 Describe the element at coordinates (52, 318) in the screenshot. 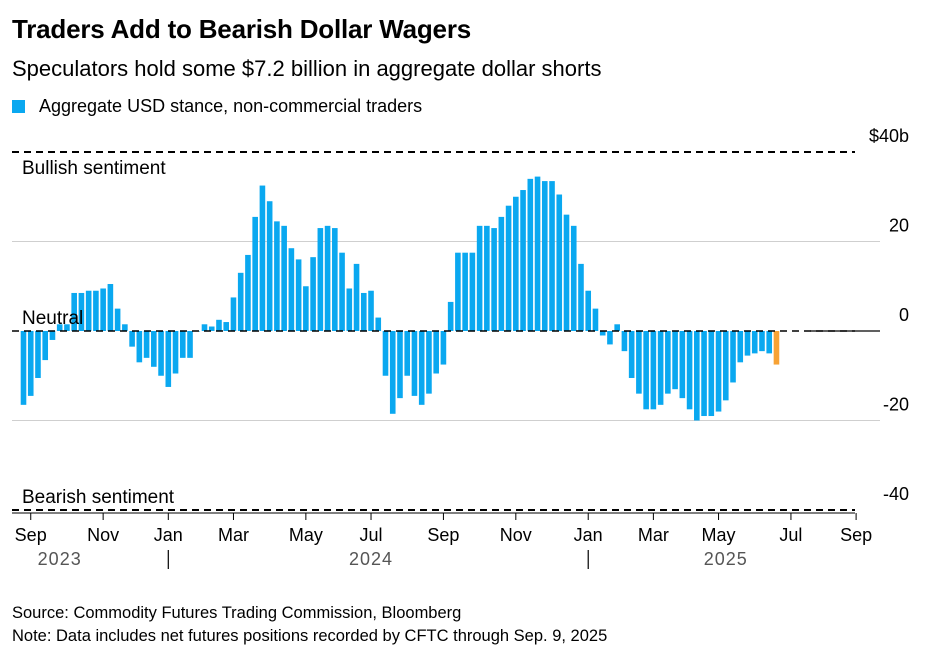

I see `annotation-label: Neutral` at that location.